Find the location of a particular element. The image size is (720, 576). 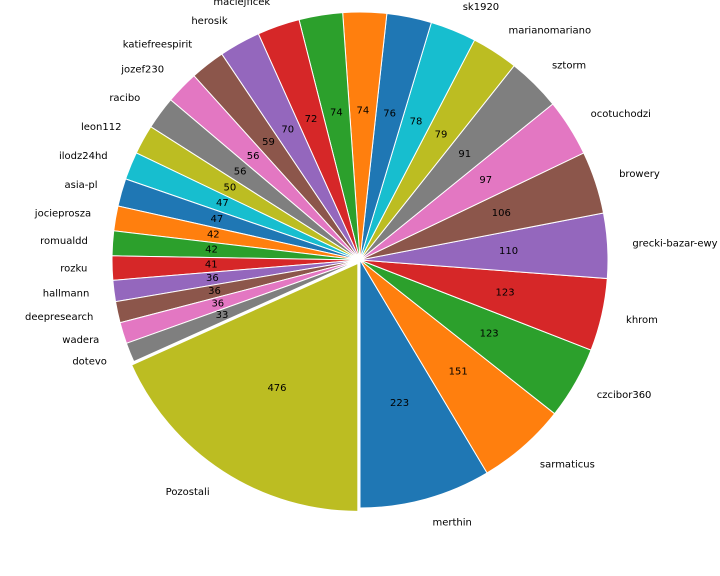

pie-category-label-asia-pl: asia-pl is located at coordinates (81, 185).